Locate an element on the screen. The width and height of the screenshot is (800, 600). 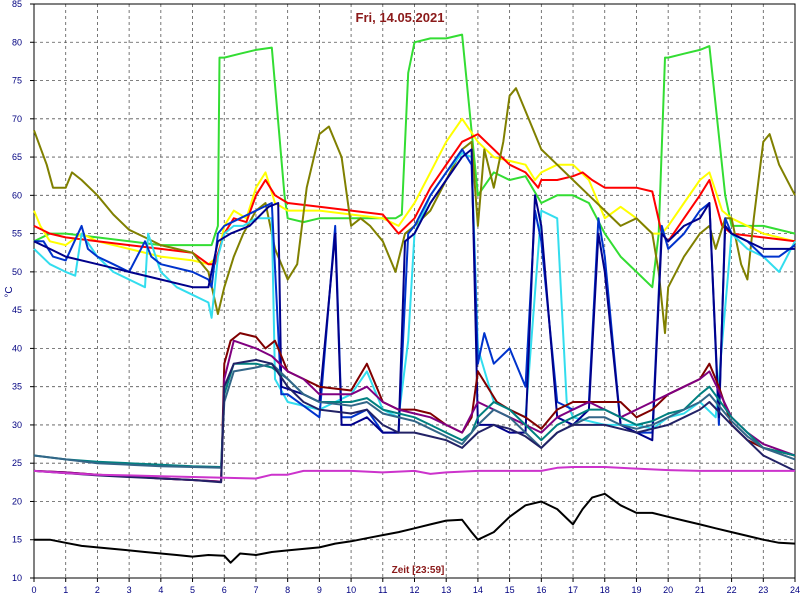
y-tick-label: 45 is located at coordinates (17, 310).